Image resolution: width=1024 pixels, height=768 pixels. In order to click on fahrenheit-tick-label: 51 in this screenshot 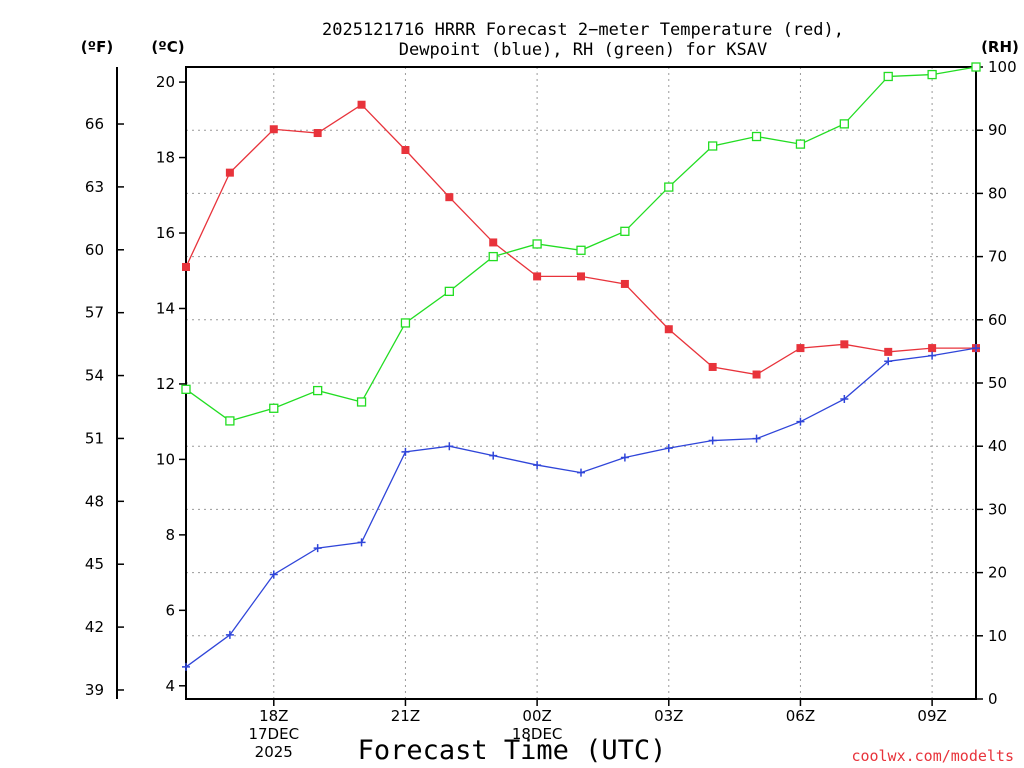, I will do `click(94, 438)`.